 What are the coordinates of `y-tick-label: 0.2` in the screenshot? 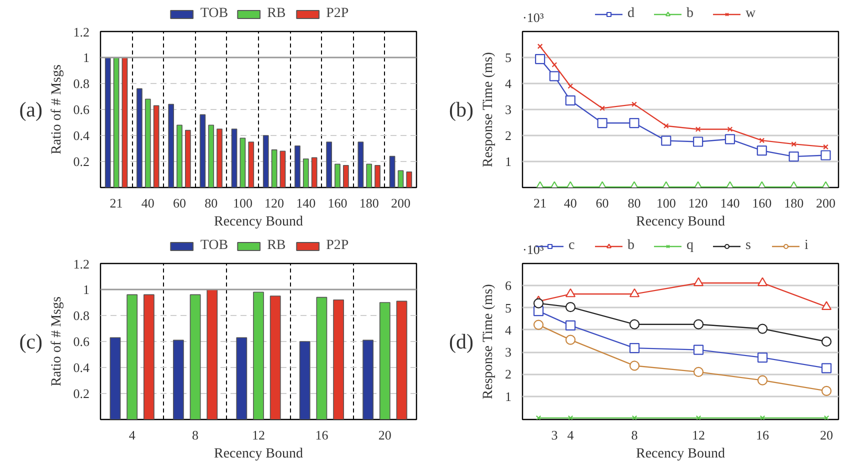 It's located at (81, 393).